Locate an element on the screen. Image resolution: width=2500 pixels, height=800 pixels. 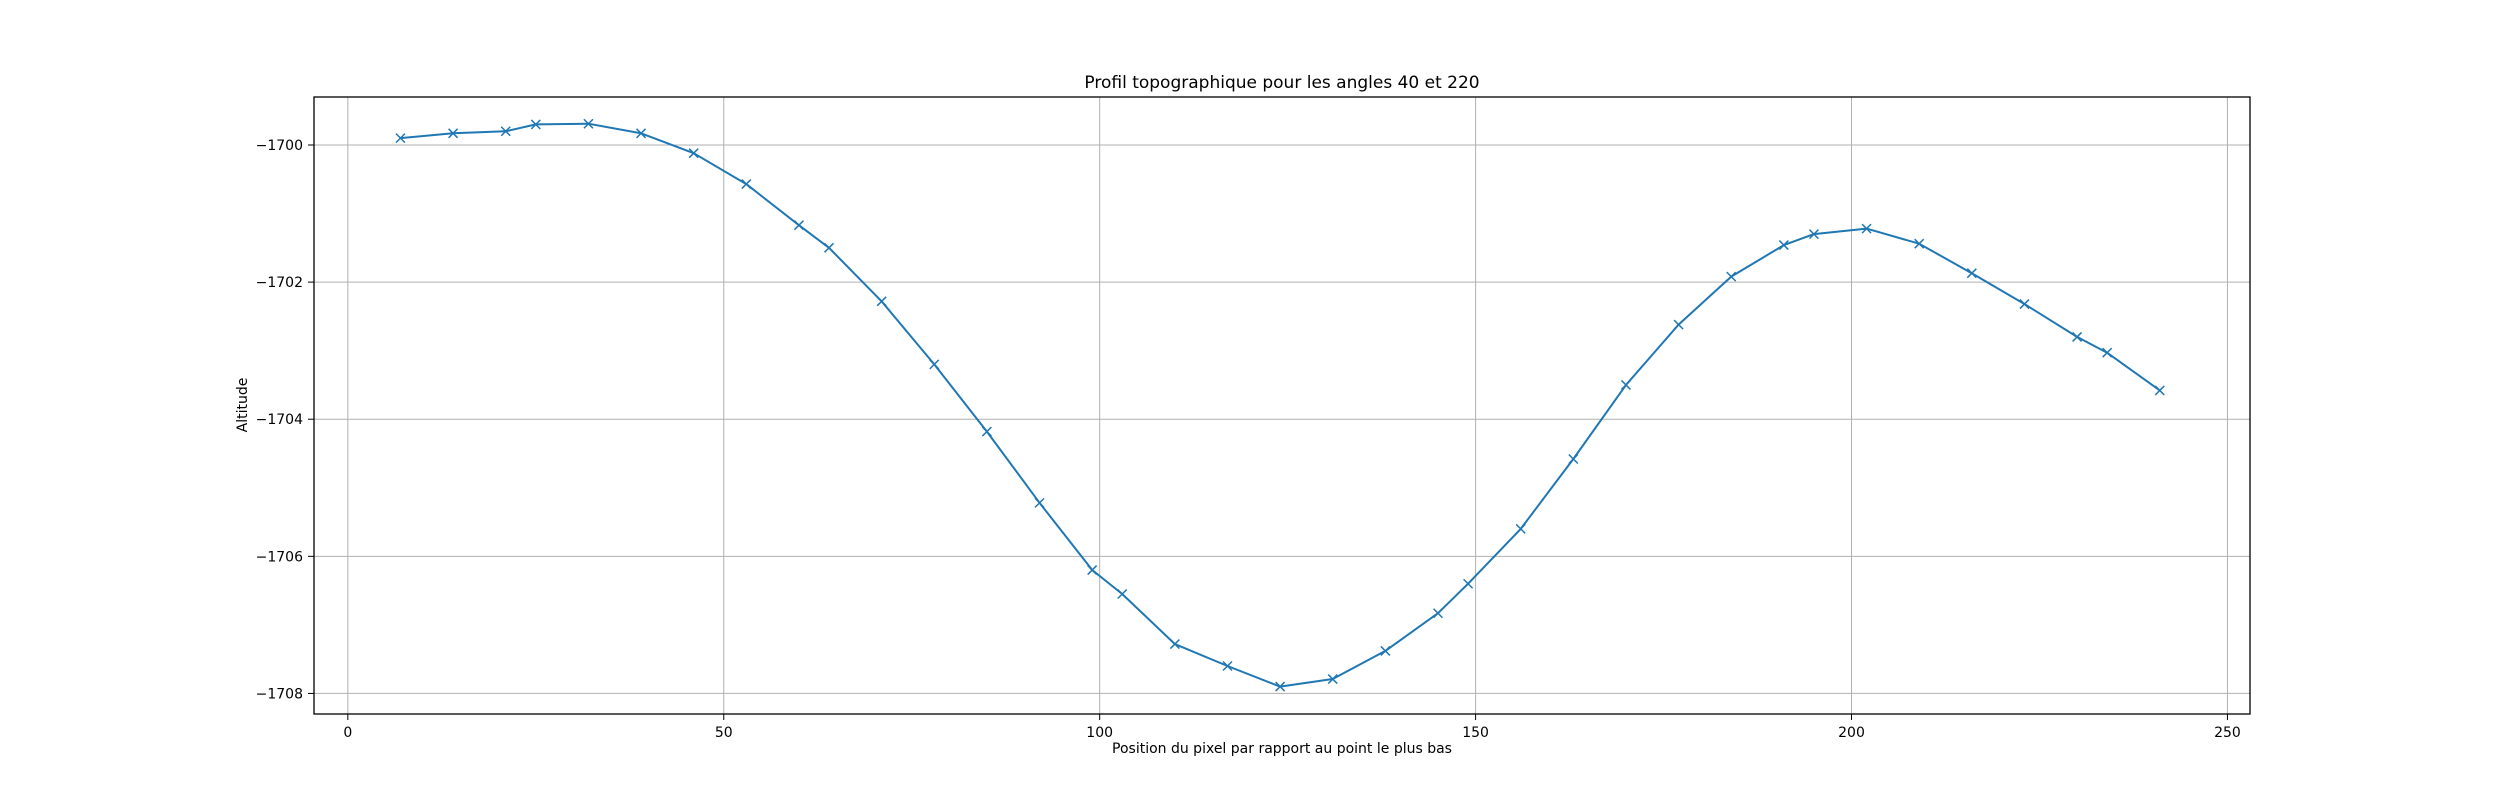
y-axis-ticks: −1708 −1706 −1704 −1702 −1700 is located at coordinates (285, 420).